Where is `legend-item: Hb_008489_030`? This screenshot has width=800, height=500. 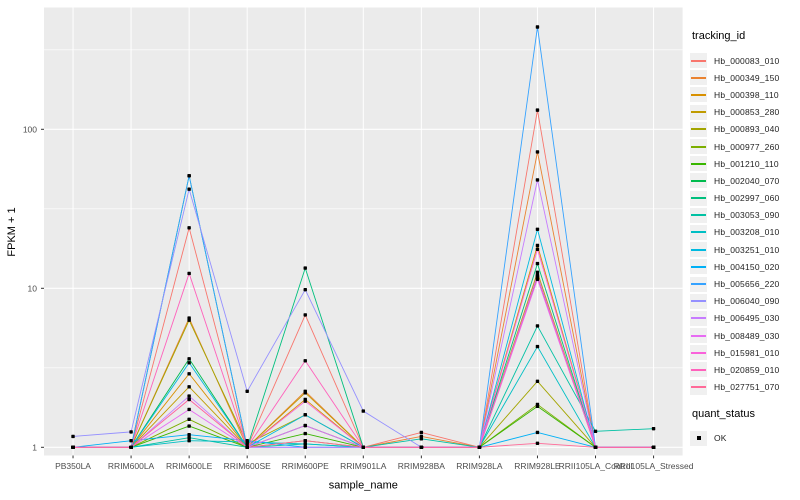
legend-item: Hb_008489_030 is located at coordinates (744, 335).